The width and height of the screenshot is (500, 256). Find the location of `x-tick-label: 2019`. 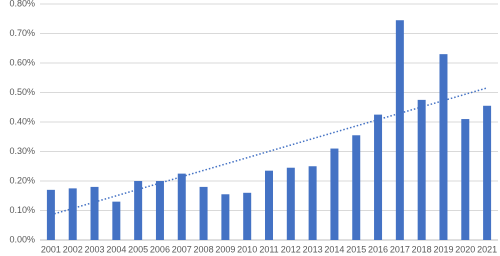

x-tick-label: 2019 is located at coordinates (443, 249).